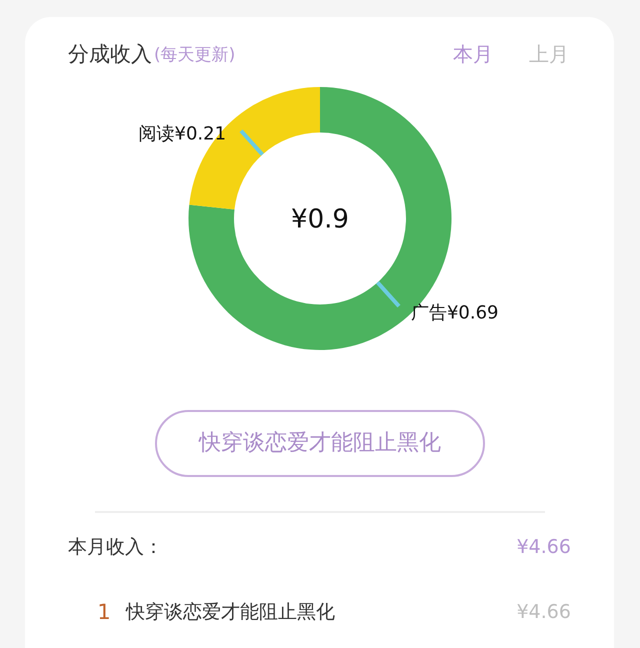  What do you see at coordinates (454, 313) in the screenshot?
I see `slice-label: 广告¥0.69` at bounding box center [454, 313].